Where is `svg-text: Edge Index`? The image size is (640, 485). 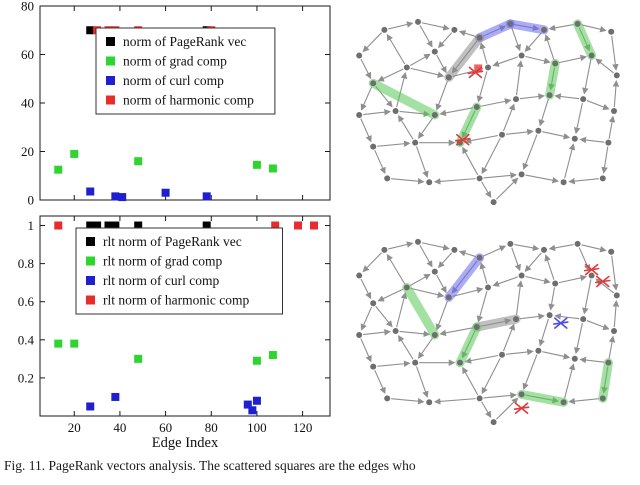 svg-text: Edge Index is located at coordinates (185, 443).